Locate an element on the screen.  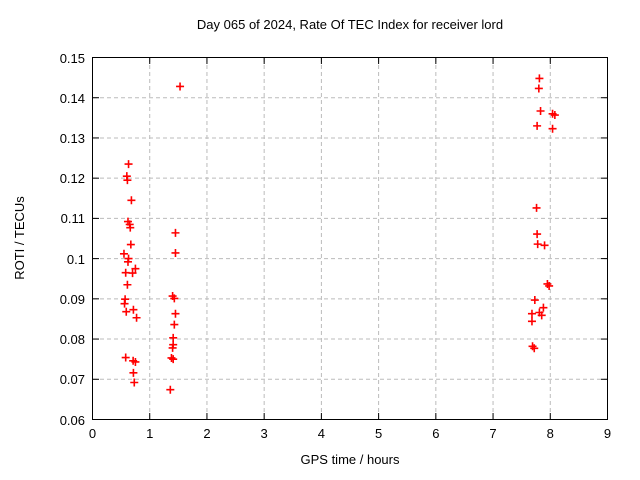
x-axis-title: GPS time / hours is located at coordinates (350, 459).